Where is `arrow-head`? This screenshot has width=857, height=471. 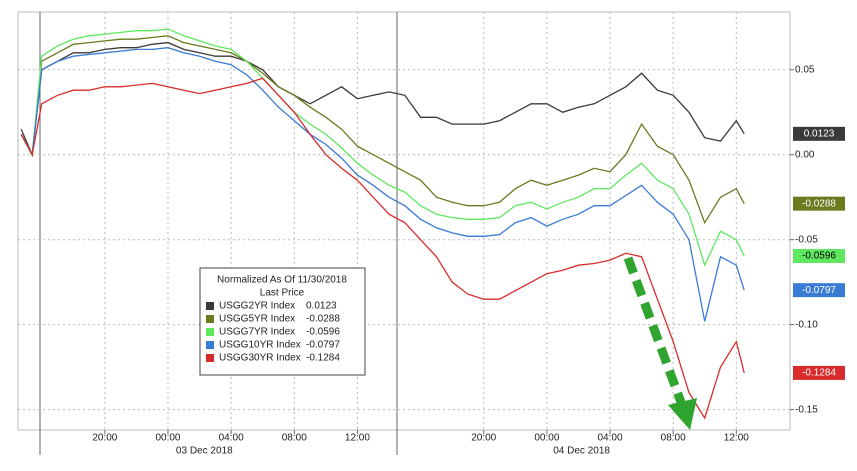
arrow-head is located at coordinates (682, 414).